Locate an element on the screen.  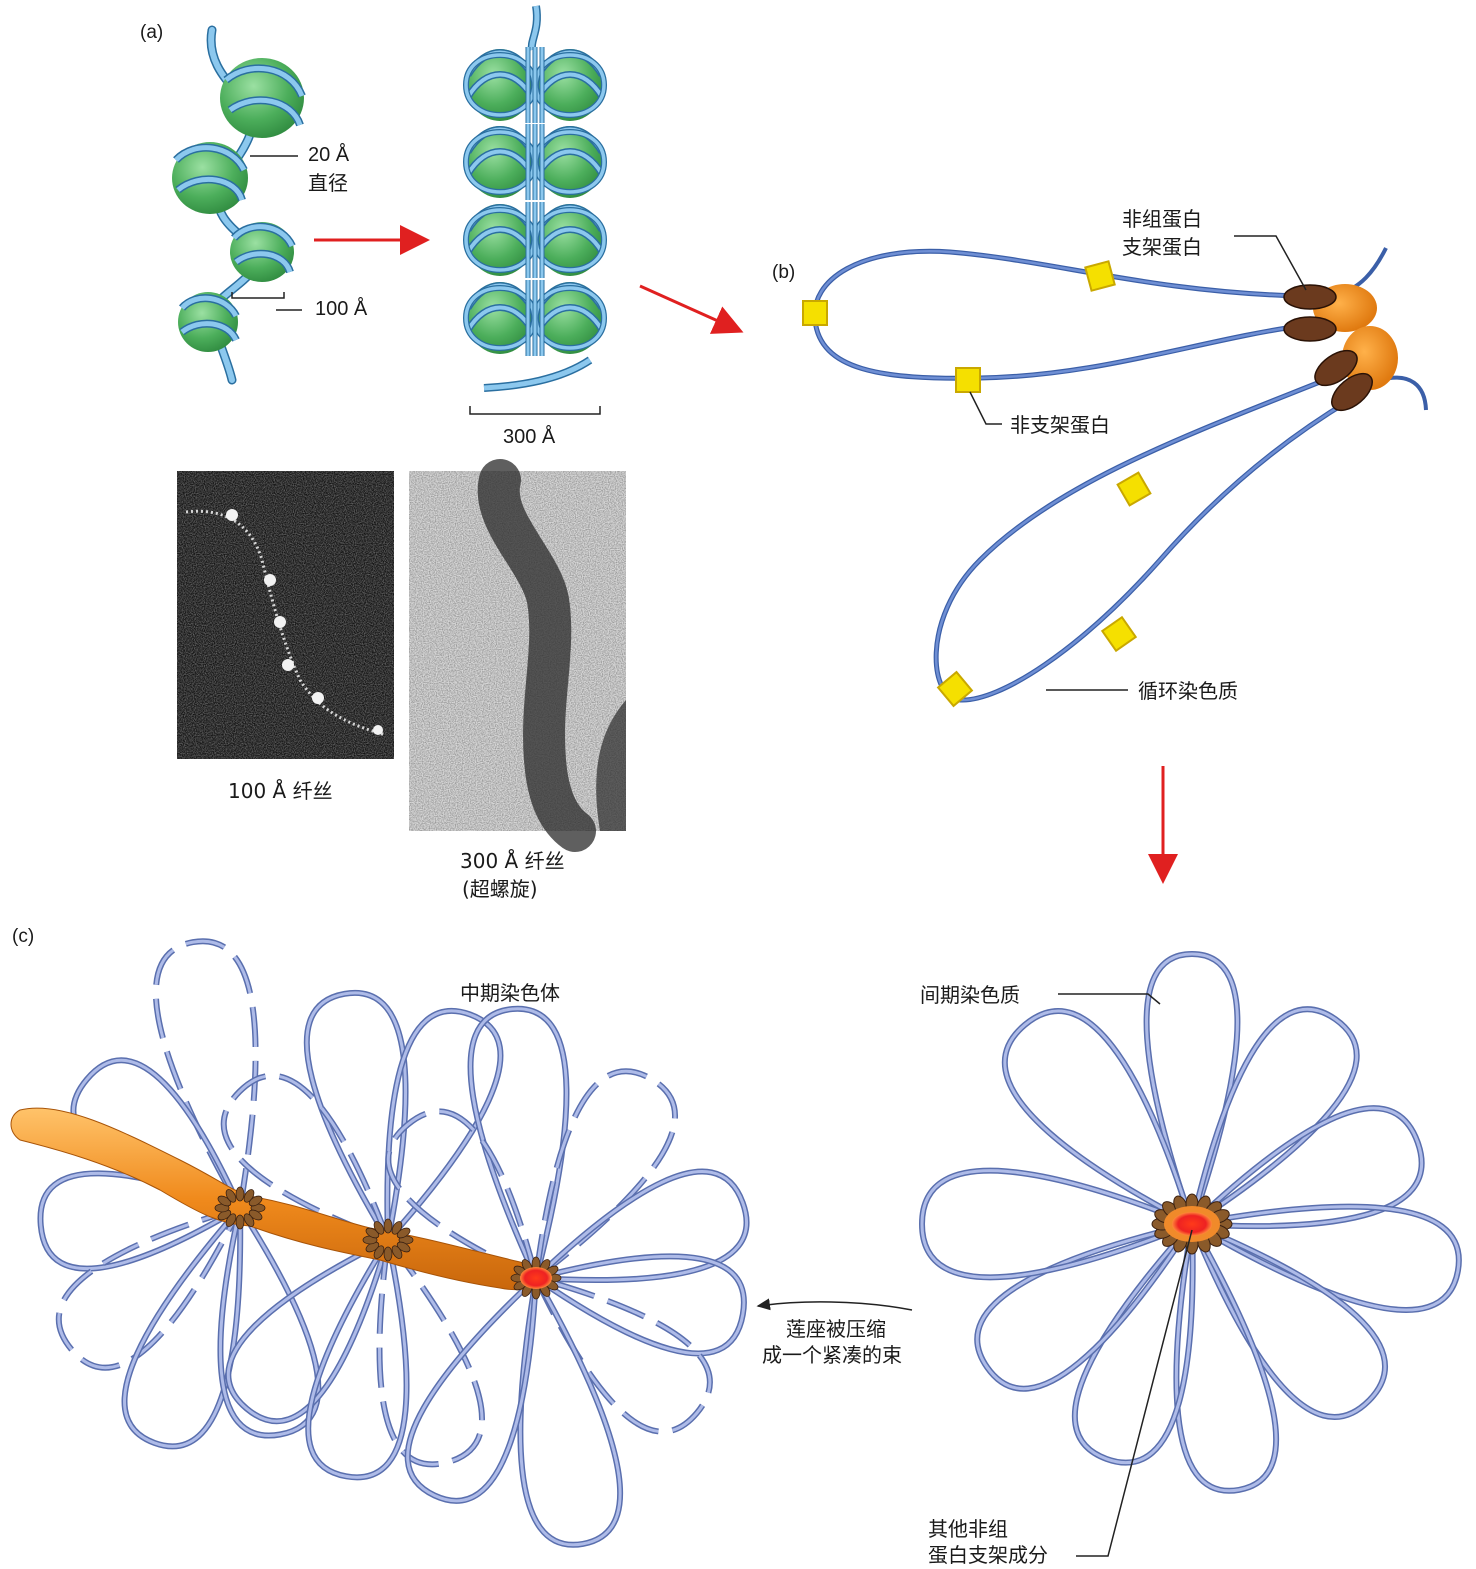
label-diameter-word: 直径 is located at coordinates (328, 183).